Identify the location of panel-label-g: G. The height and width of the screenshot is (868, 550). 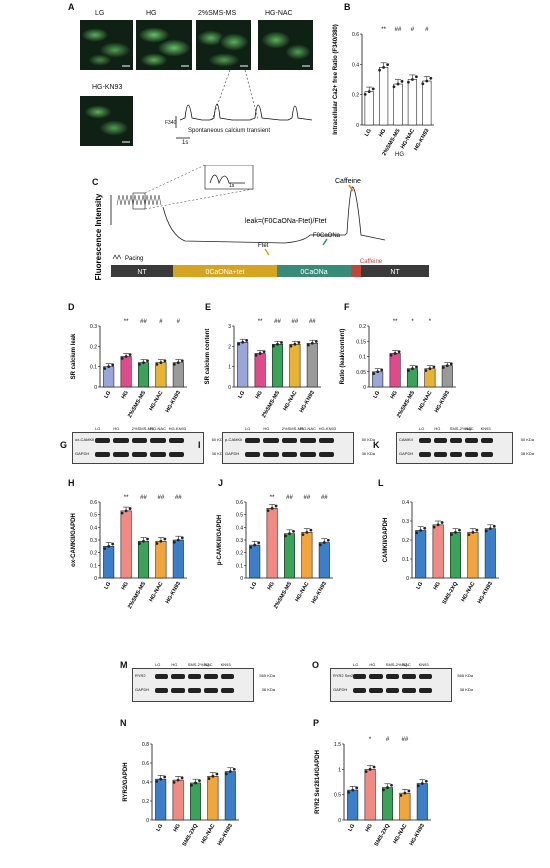
(64, 445).